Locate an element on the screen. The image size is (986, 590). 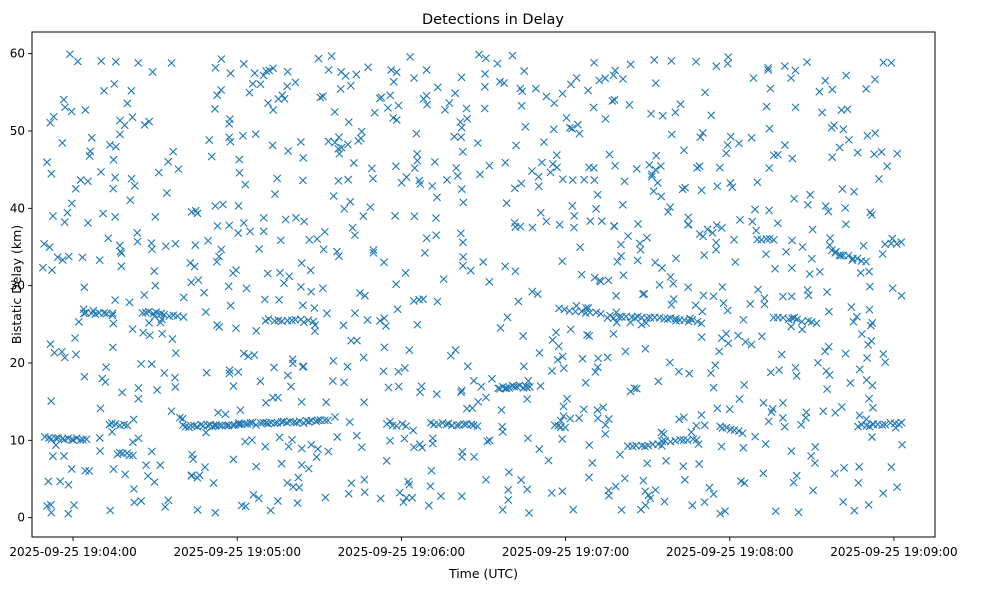
y-tick-label: 10 is located at coordinates (17, 440).